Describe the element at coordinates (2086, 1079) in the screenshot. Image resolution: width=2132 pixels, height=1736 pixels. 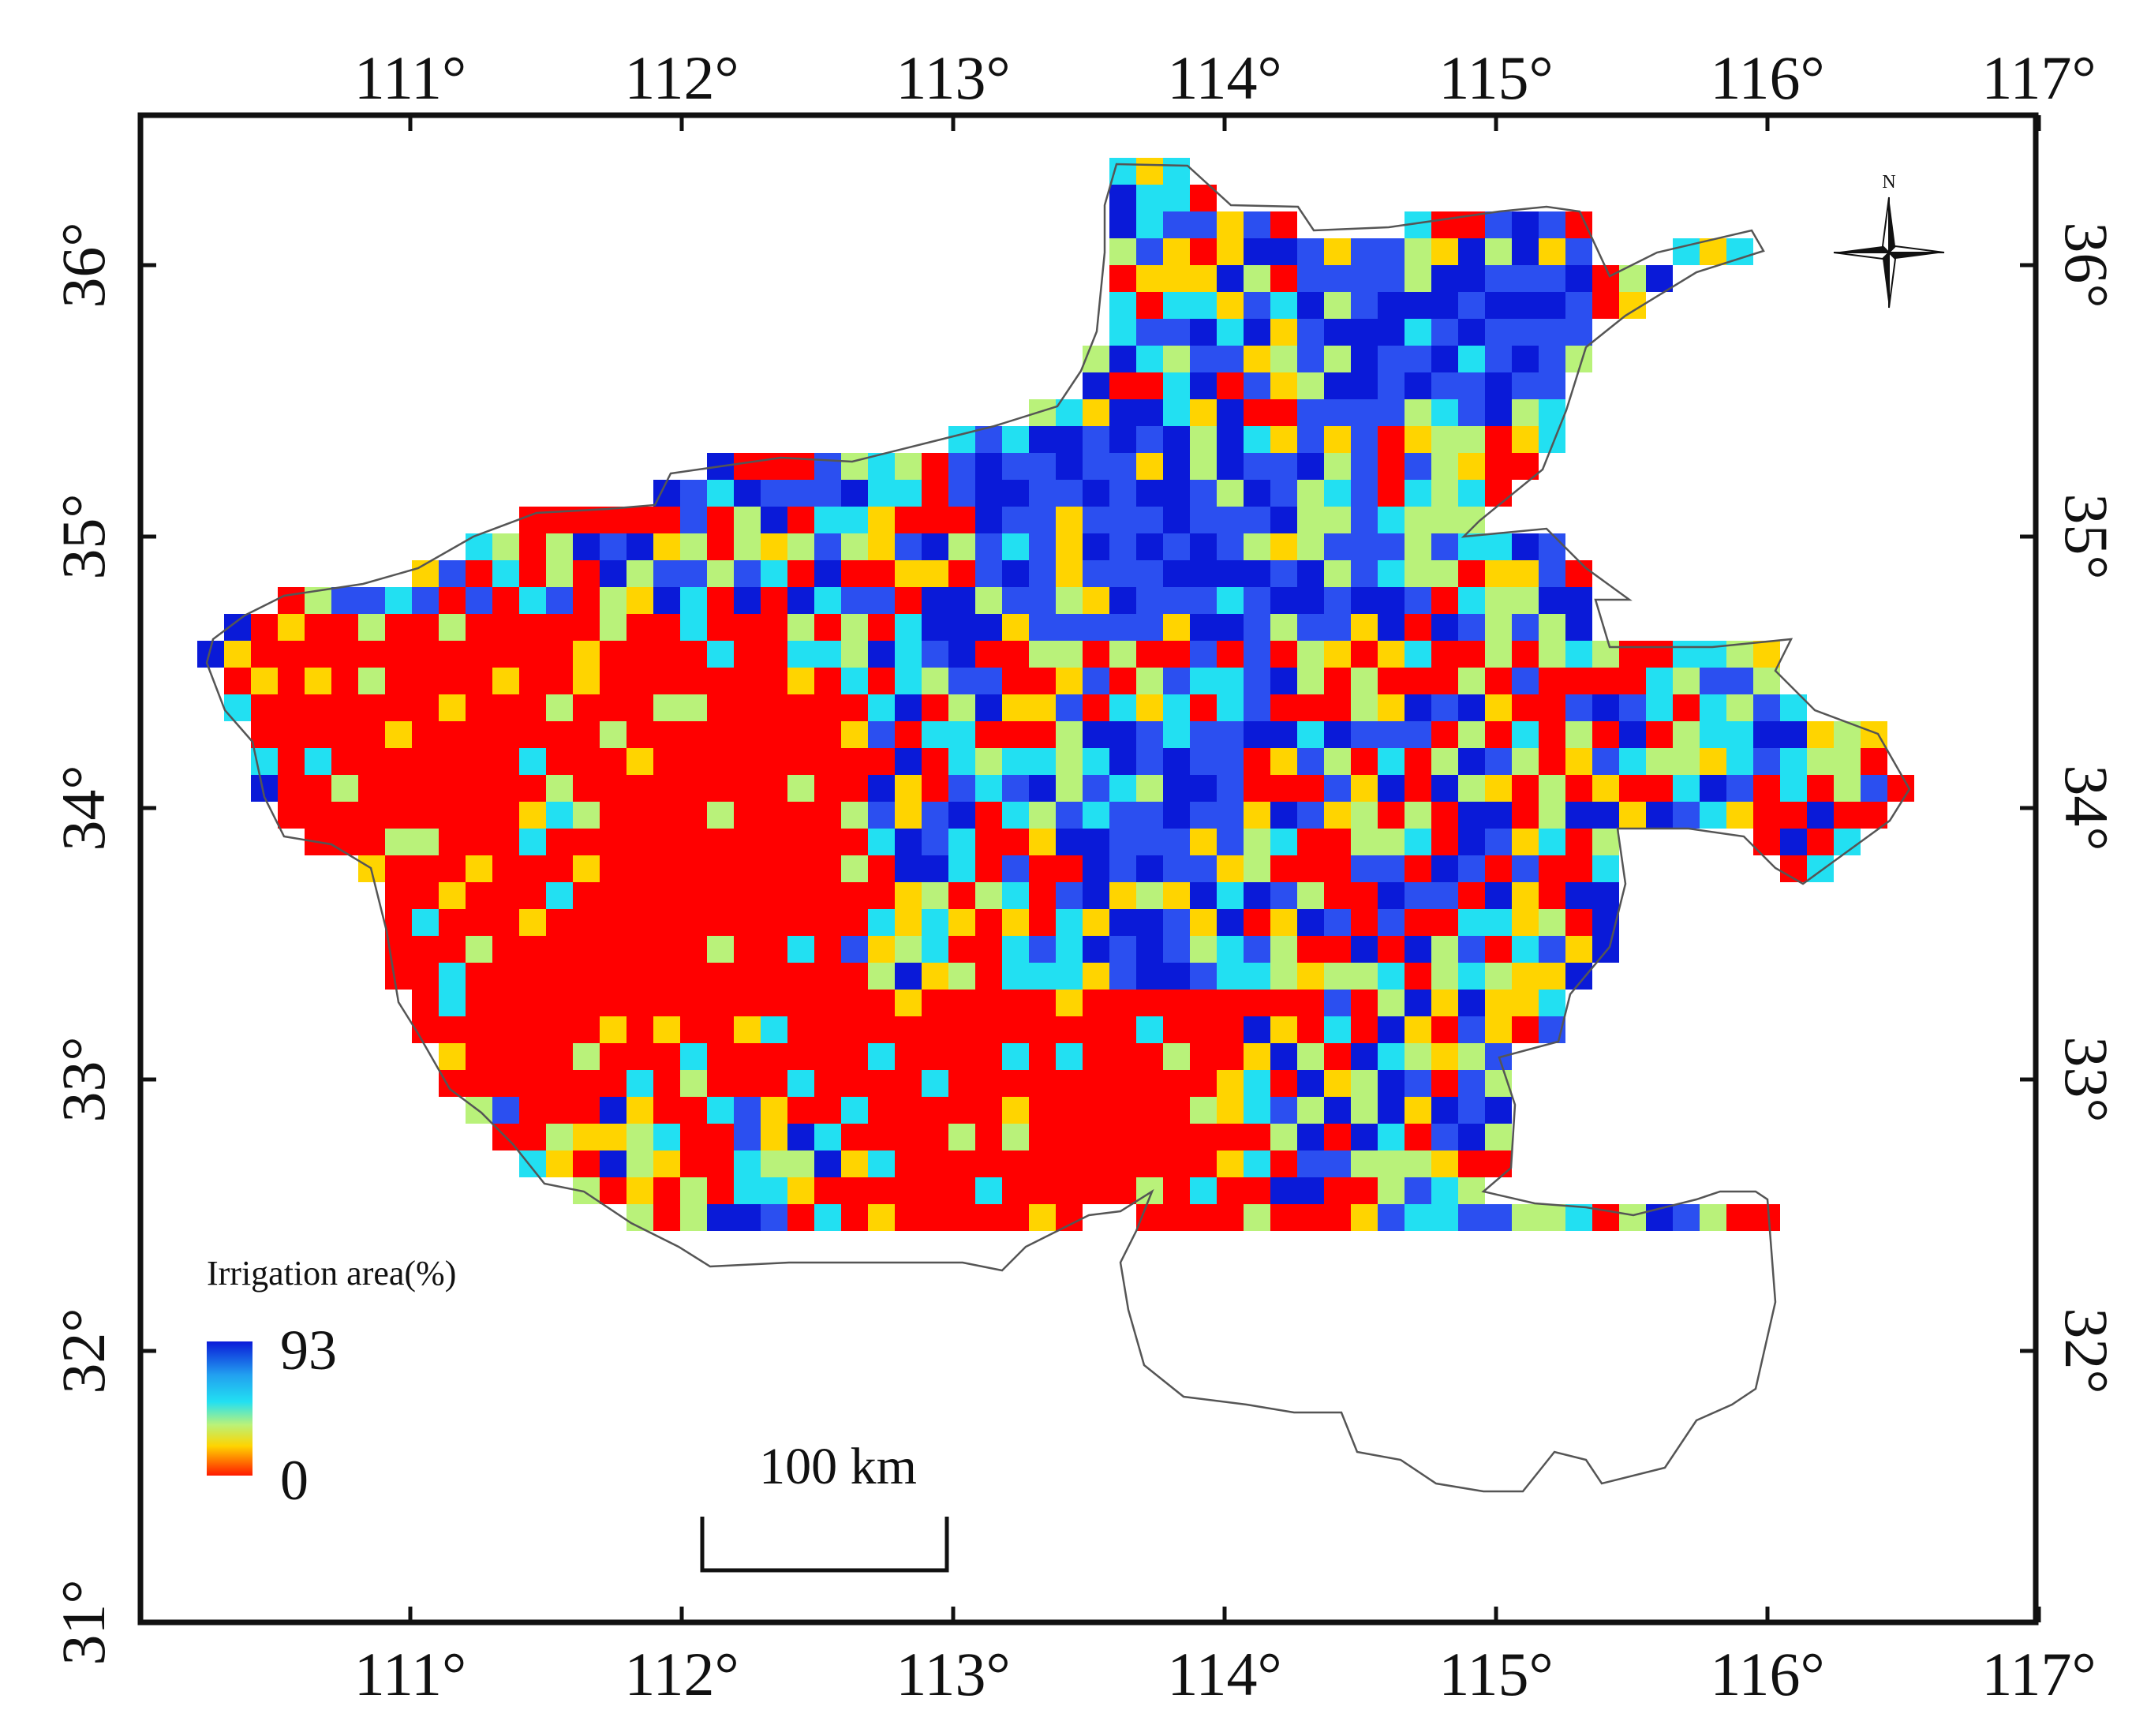
I see `lat-tick-label-right-33: 33°` at that location.